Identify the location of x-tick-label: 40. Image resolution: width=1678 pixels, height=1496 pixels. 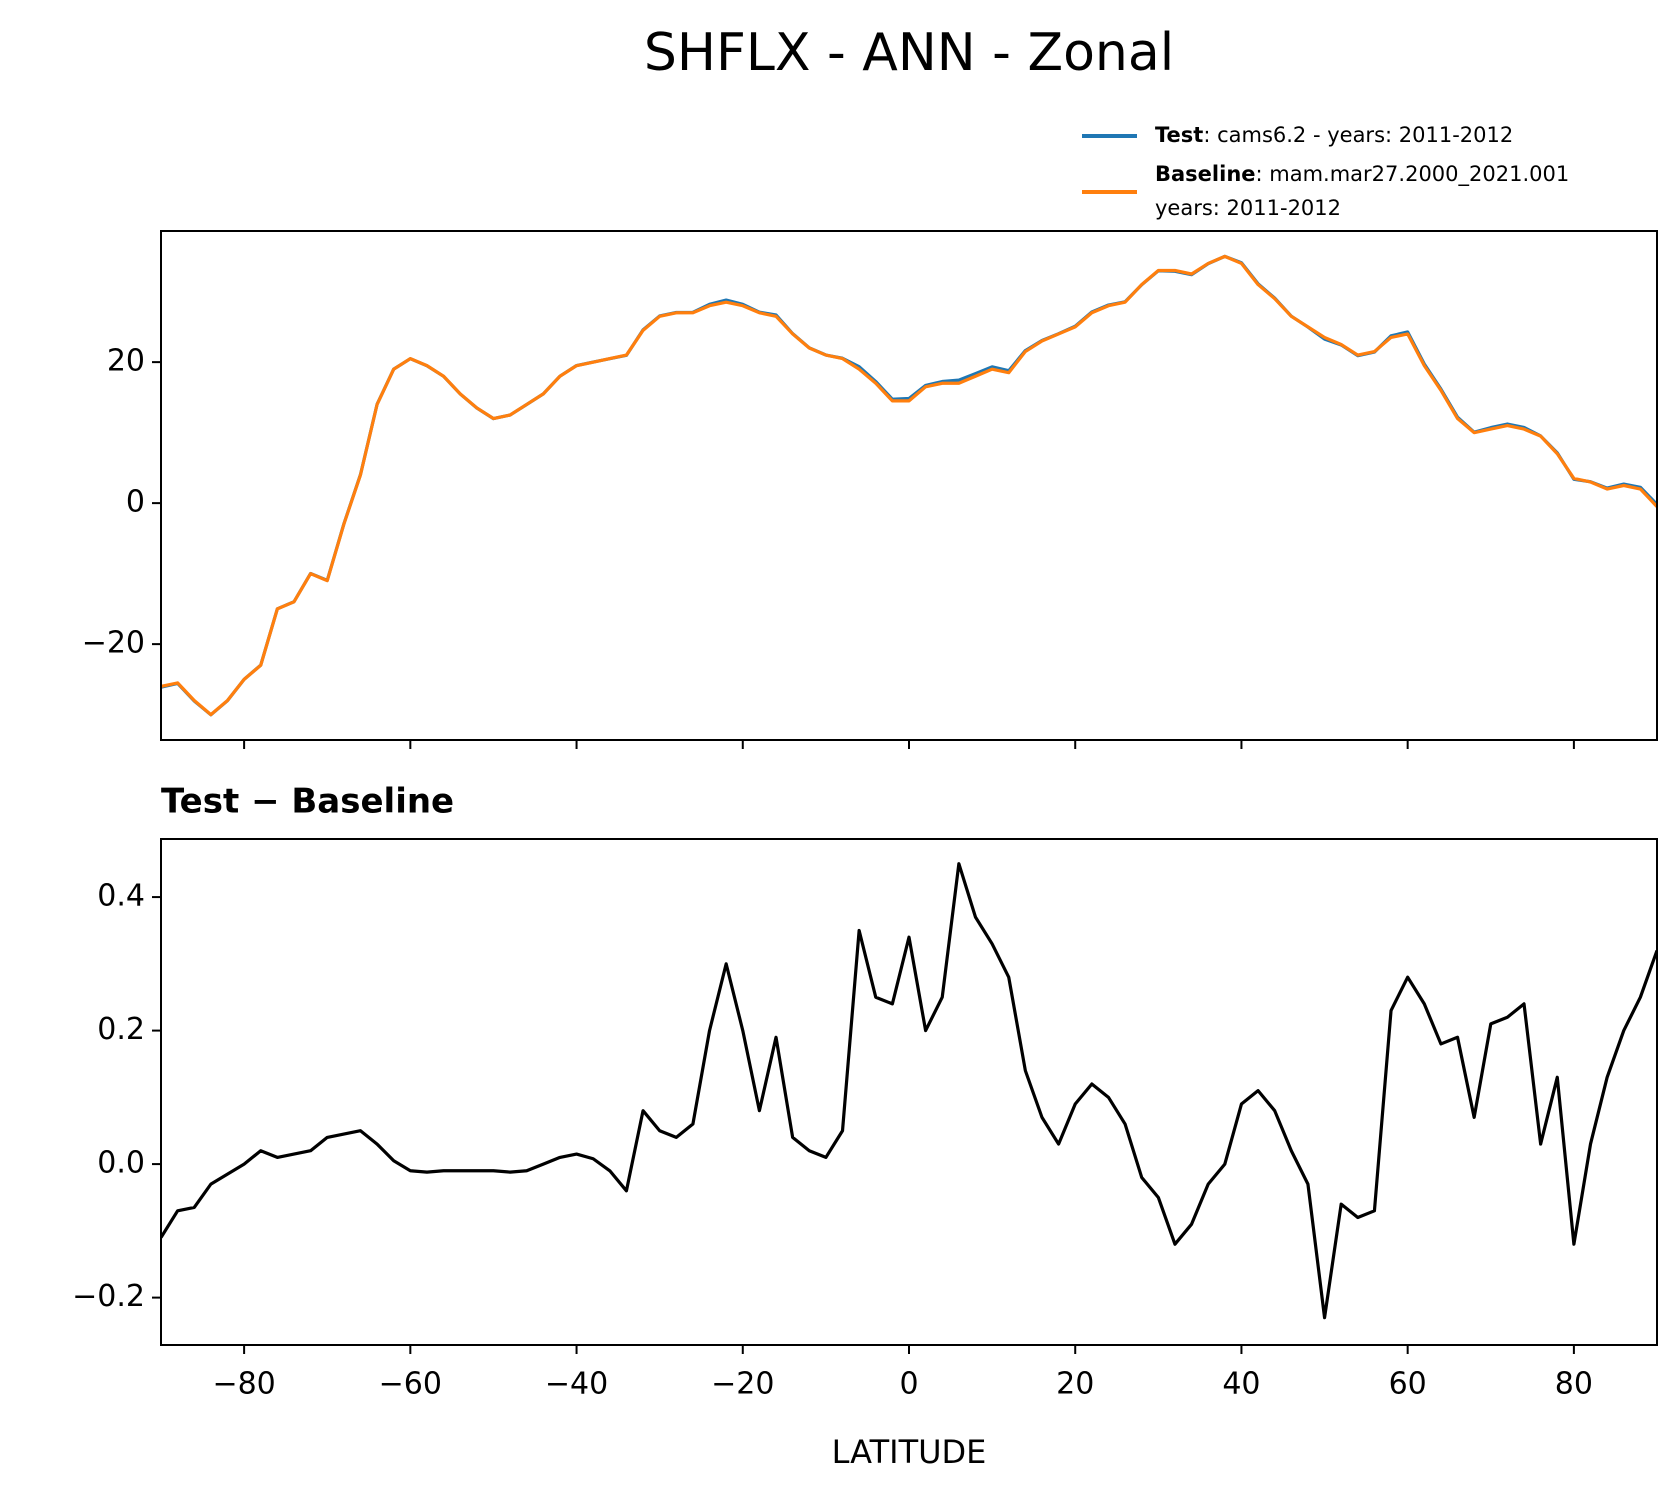
(1241, 1384).